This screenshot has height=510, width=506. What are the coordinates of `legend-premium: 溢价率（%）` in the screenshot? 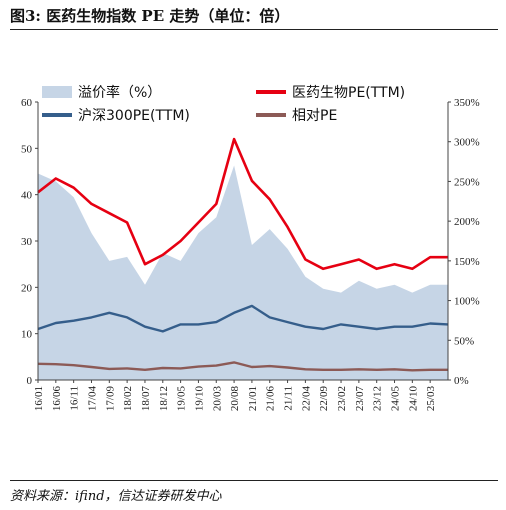 It's located at (101, 92).